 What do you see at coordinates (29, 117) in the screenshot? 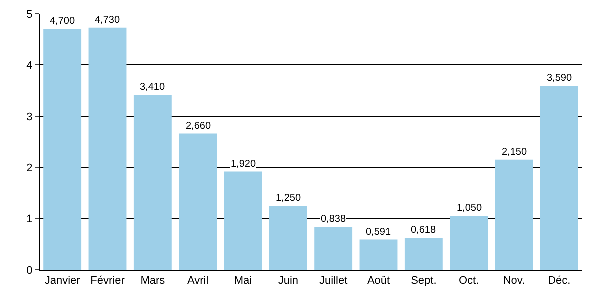
I see `y-tick-label: 3` at bounding box center [29, 117].